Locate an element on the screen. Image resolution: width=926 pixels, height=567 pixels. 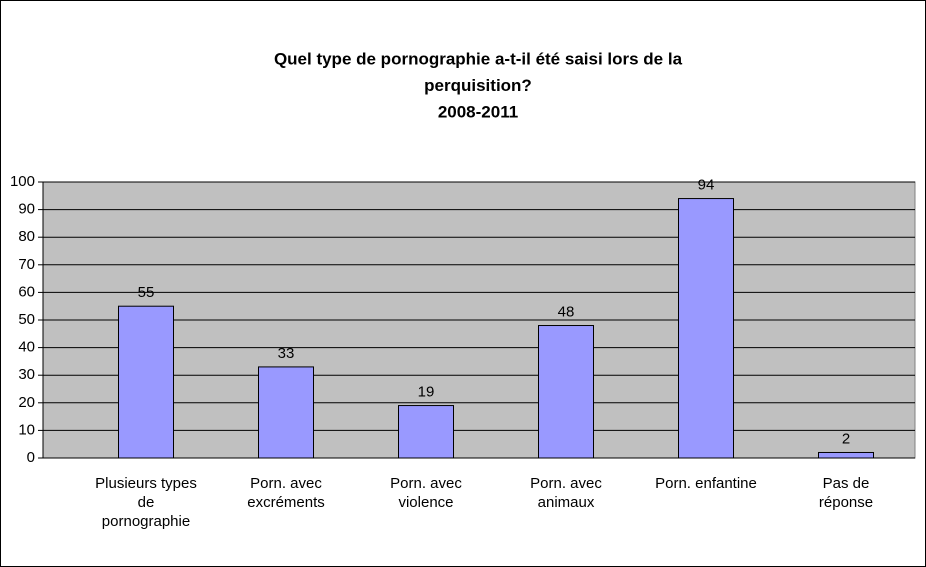
x-tick-label: Porn. enfantine is located at coordinates (706, 483).